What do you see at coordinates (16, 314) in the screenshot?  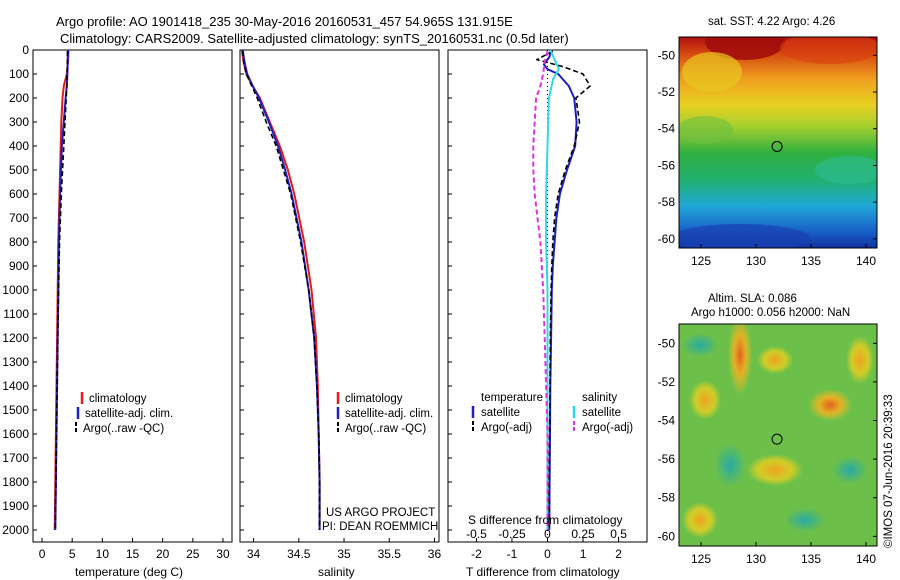 I see `depth-tick-label: 1100` at bounding box center [16, 314].